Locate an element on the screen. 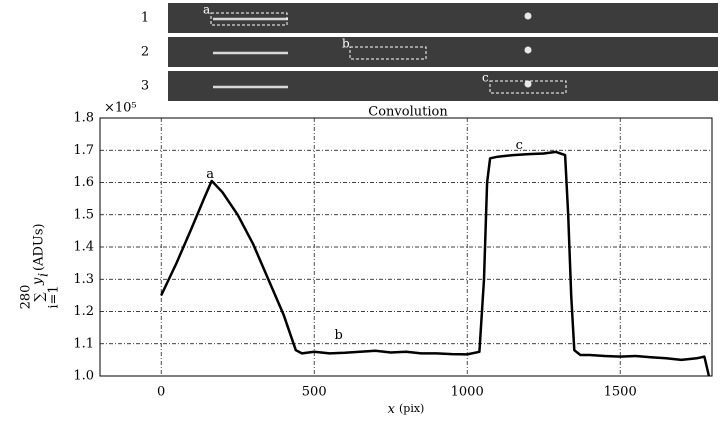  x-tick-label: 1500 is located at coordinates (620, 392).